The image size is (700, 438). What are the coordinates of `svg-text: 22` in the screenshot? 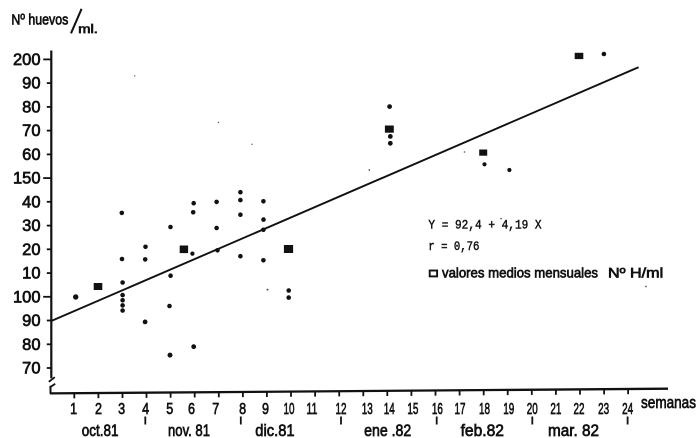 It's located at (579, 409).